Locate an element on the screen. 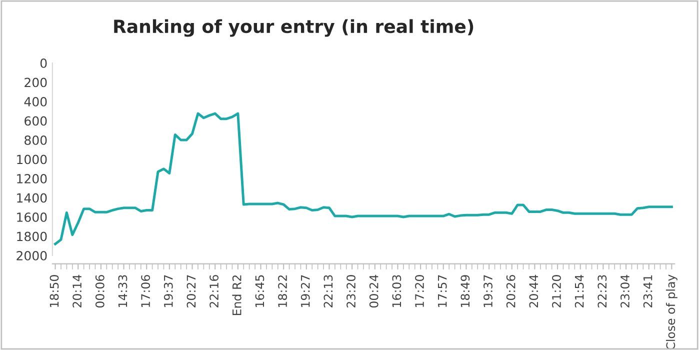 The width and height of the screenshot is (699, 350). x-tick-label: 21:20 is located at coordinates (556, 291).